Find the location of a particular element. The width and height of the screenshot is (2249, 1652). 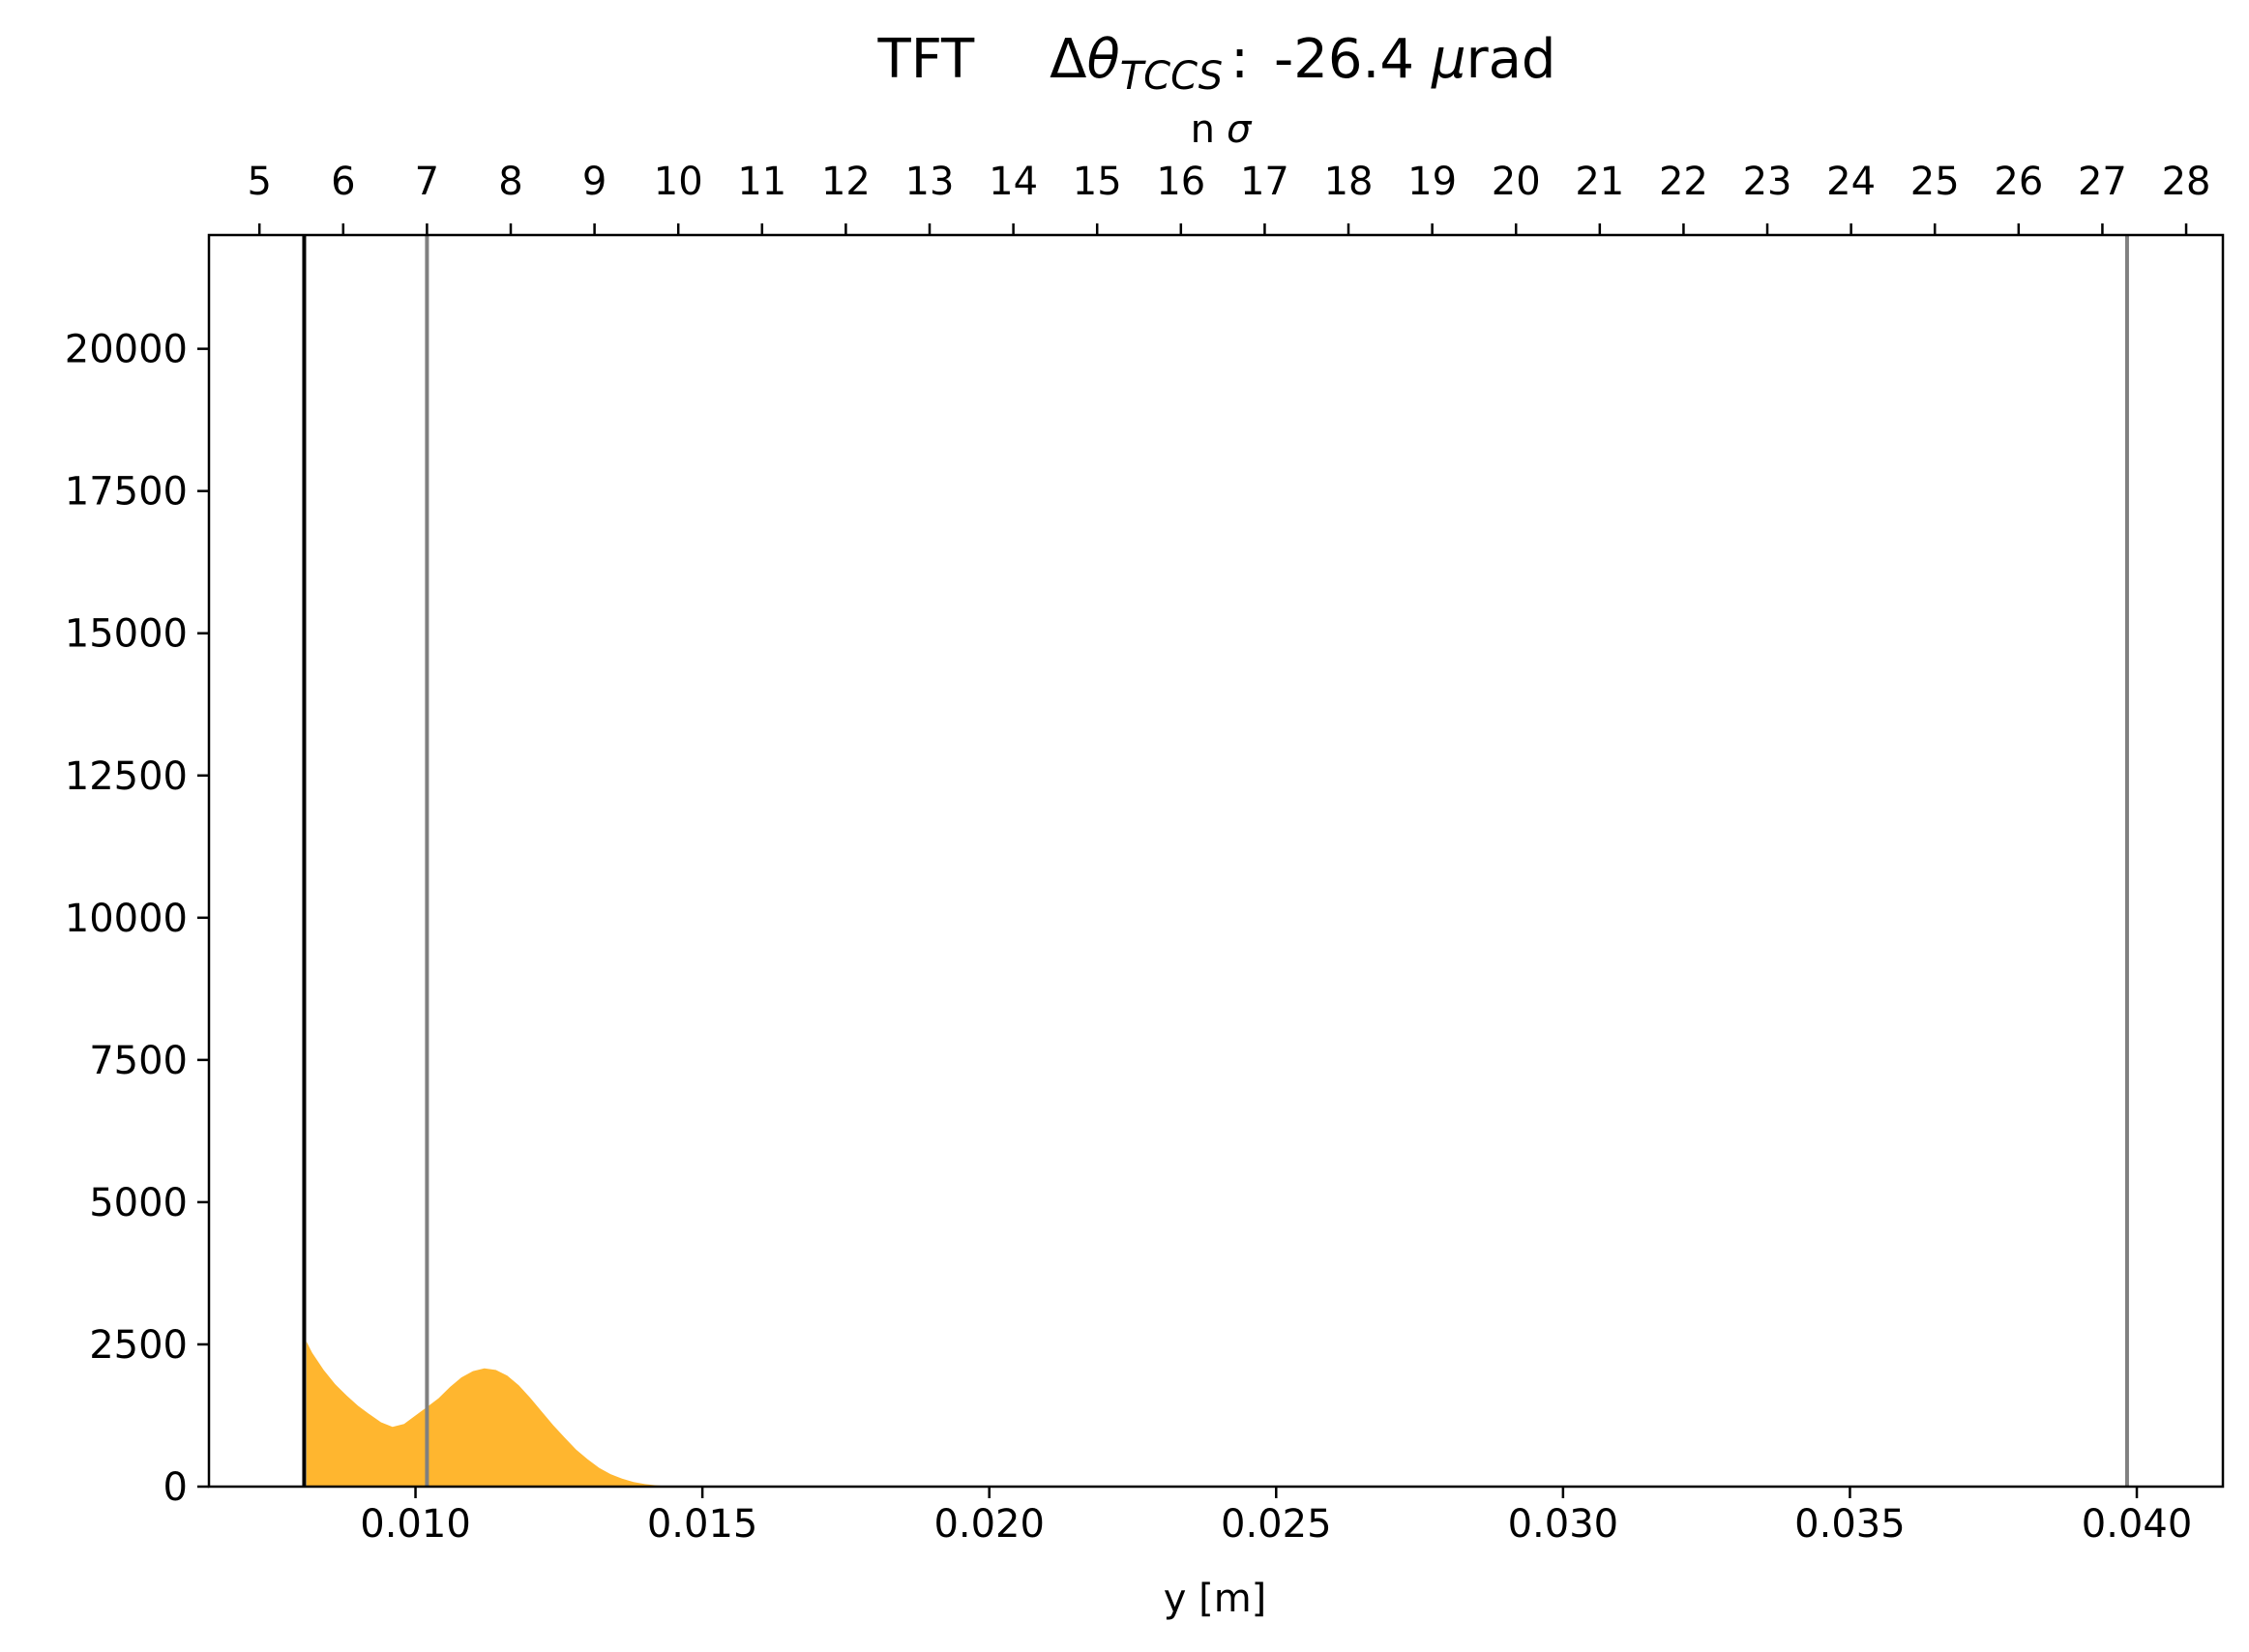

top-tick-label-3: 8 is located at coordinates (510, 182).